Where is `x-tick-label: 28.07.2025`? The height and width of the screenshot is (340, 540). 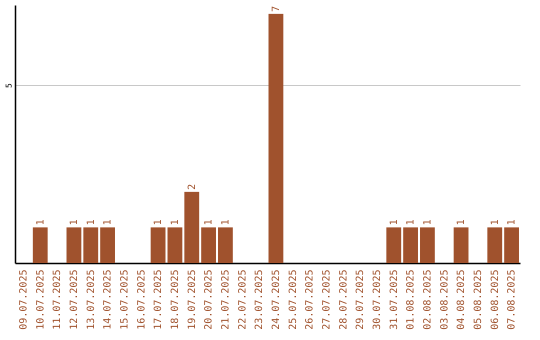
x-tick-label: 28.07.2025 is located at coordinates (344, 300).